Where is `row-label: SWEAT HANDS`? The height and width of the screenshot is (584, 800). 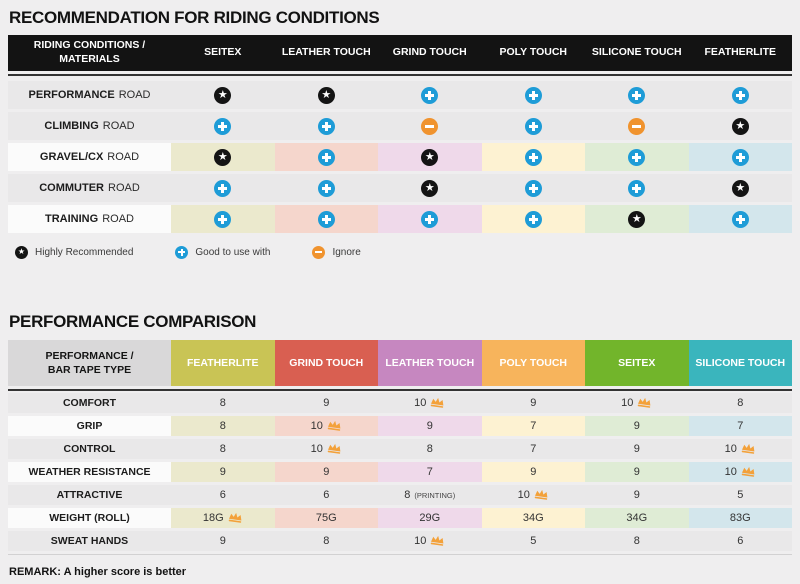 row-label: SWEAT HANDS is located at coordinates (89, 541).